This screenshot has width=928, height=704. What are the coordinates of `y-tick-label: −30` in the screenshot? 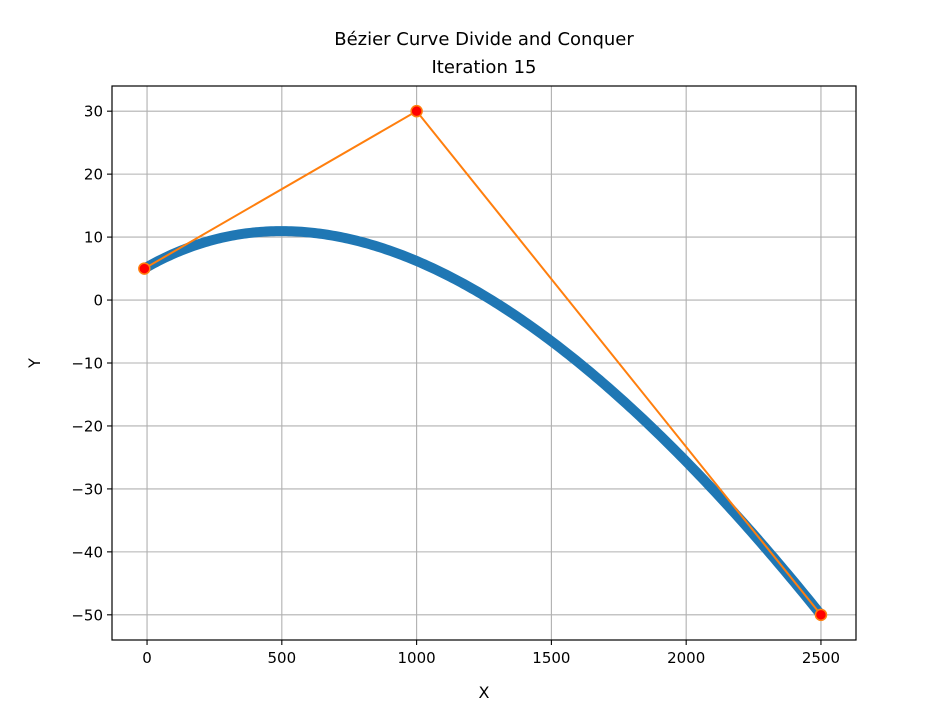 It's located at (87, 489).